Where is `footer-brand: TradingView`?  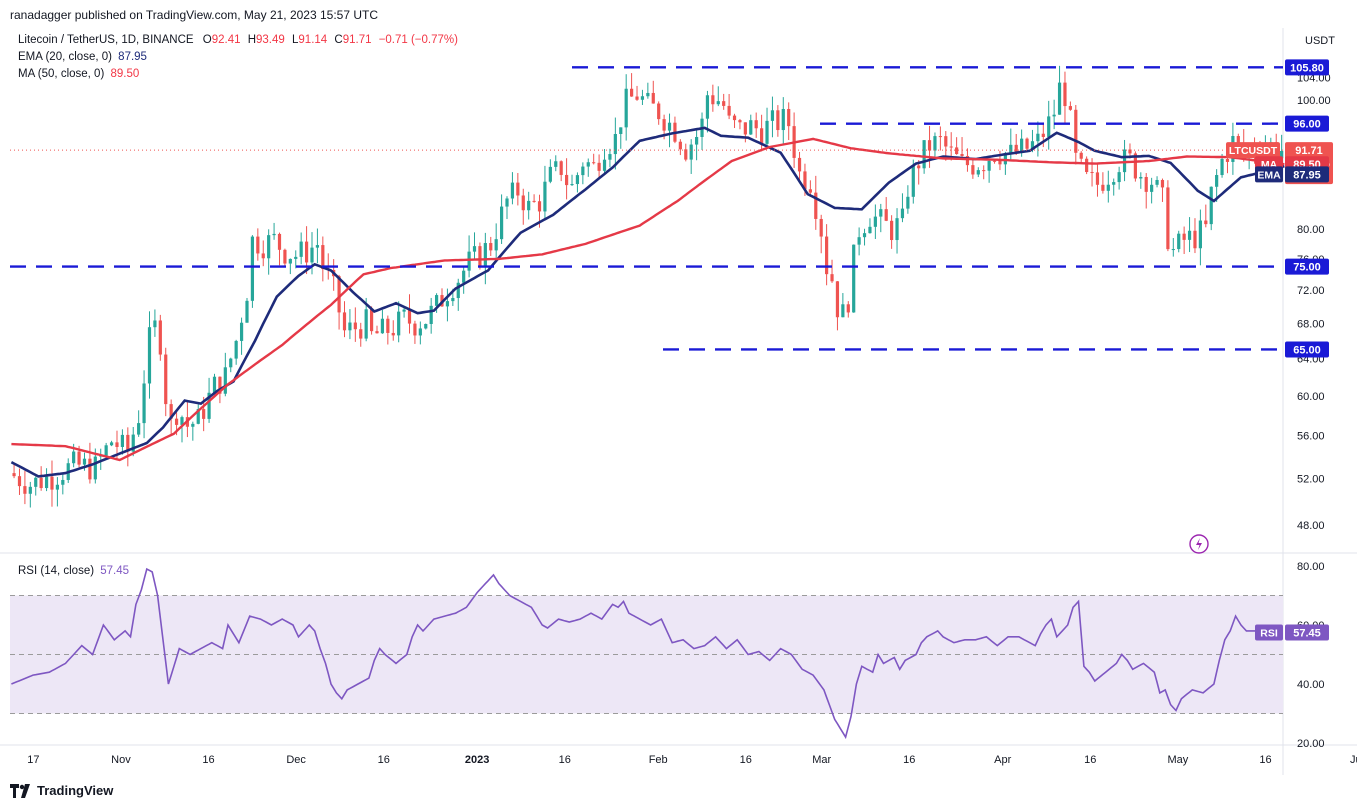 footer-brand: TradingView is located at coordinates (75, 790).